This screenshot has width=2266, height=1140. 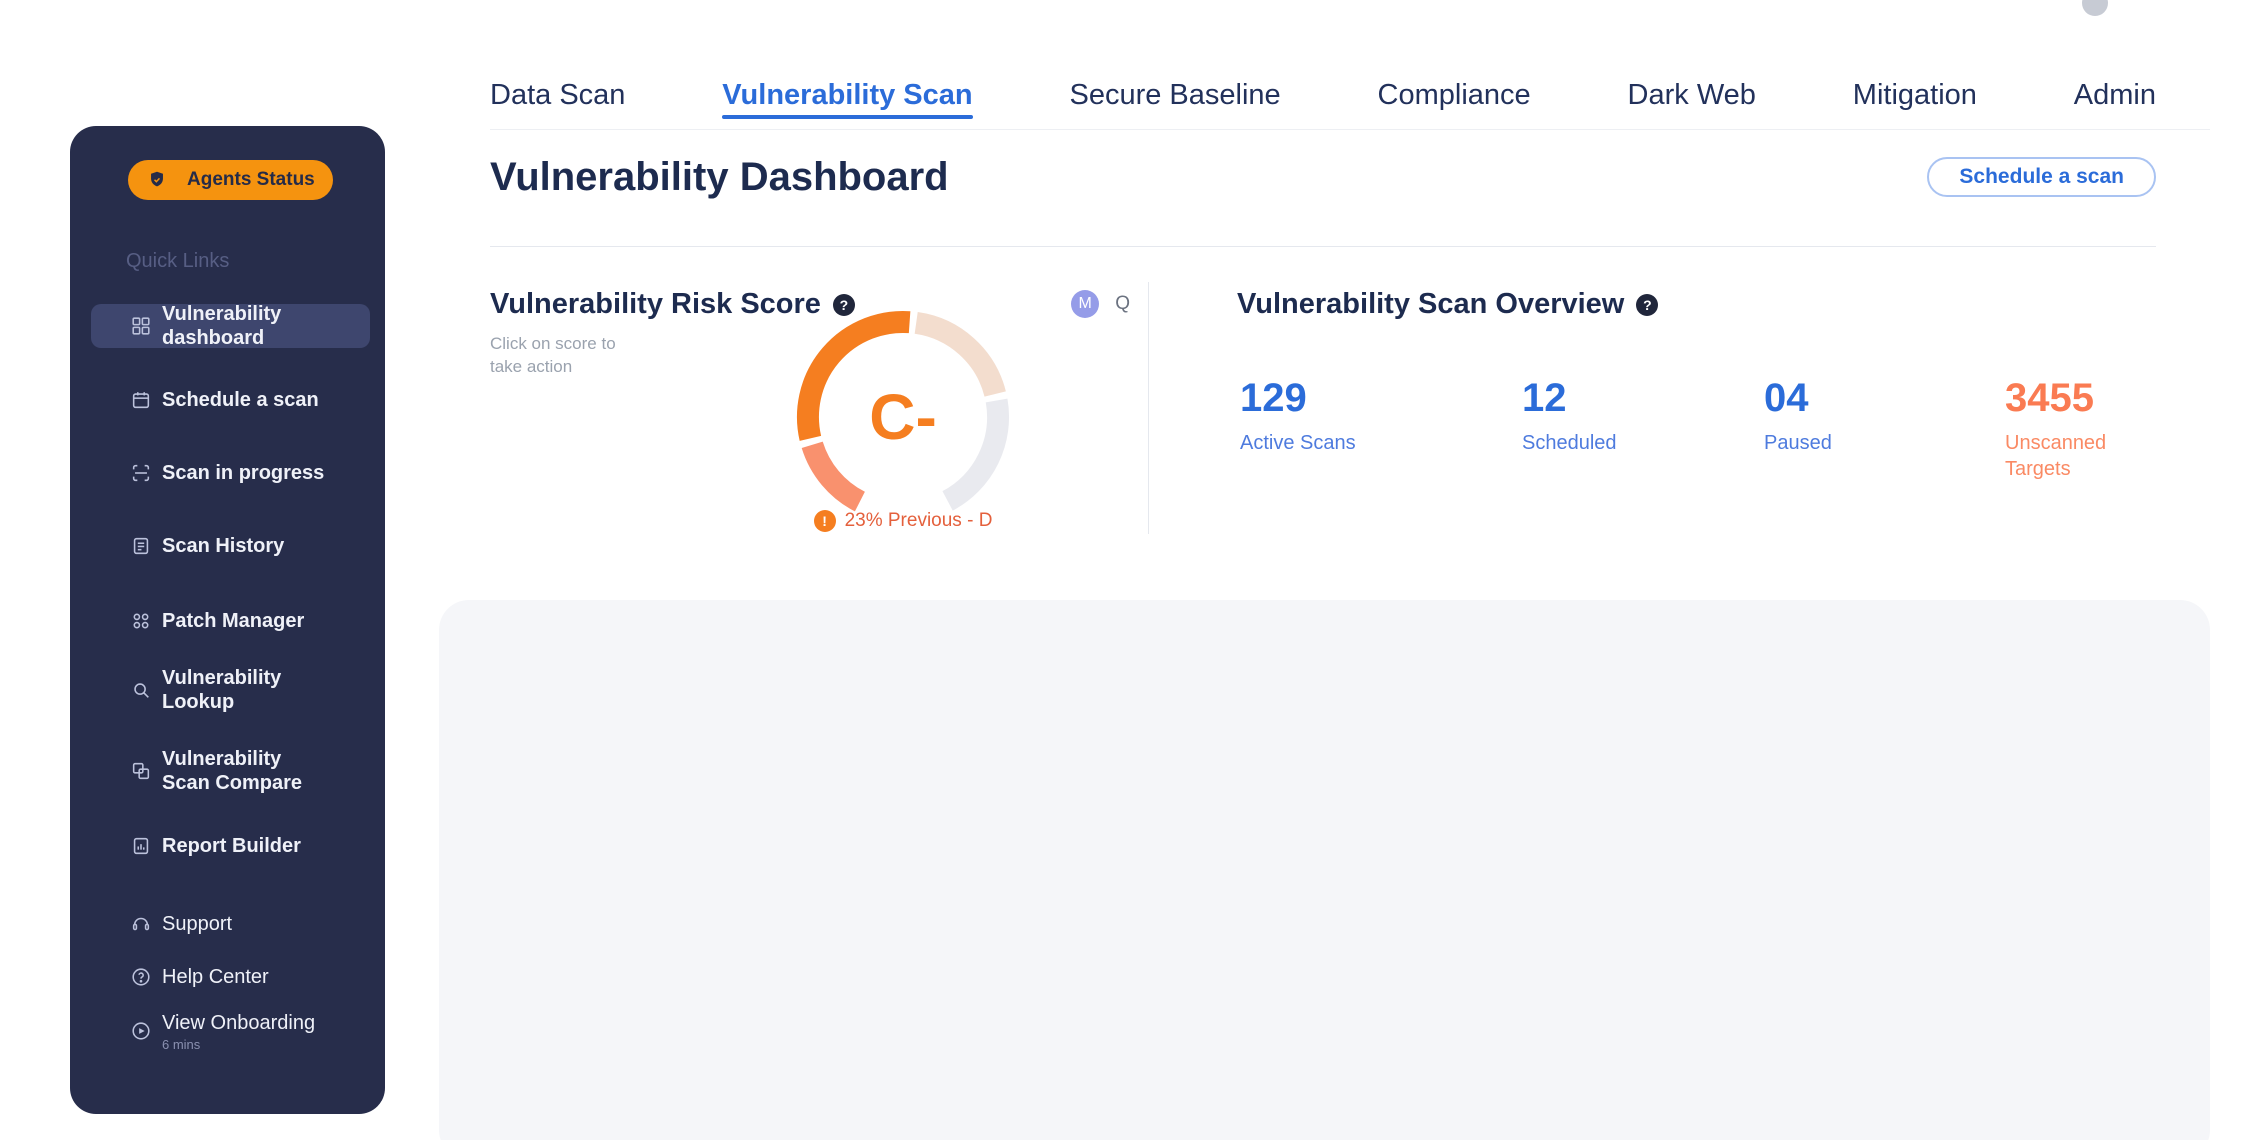 I want to click on risk-previous-note: 23% Previous - D, so click(x=903, y=521).